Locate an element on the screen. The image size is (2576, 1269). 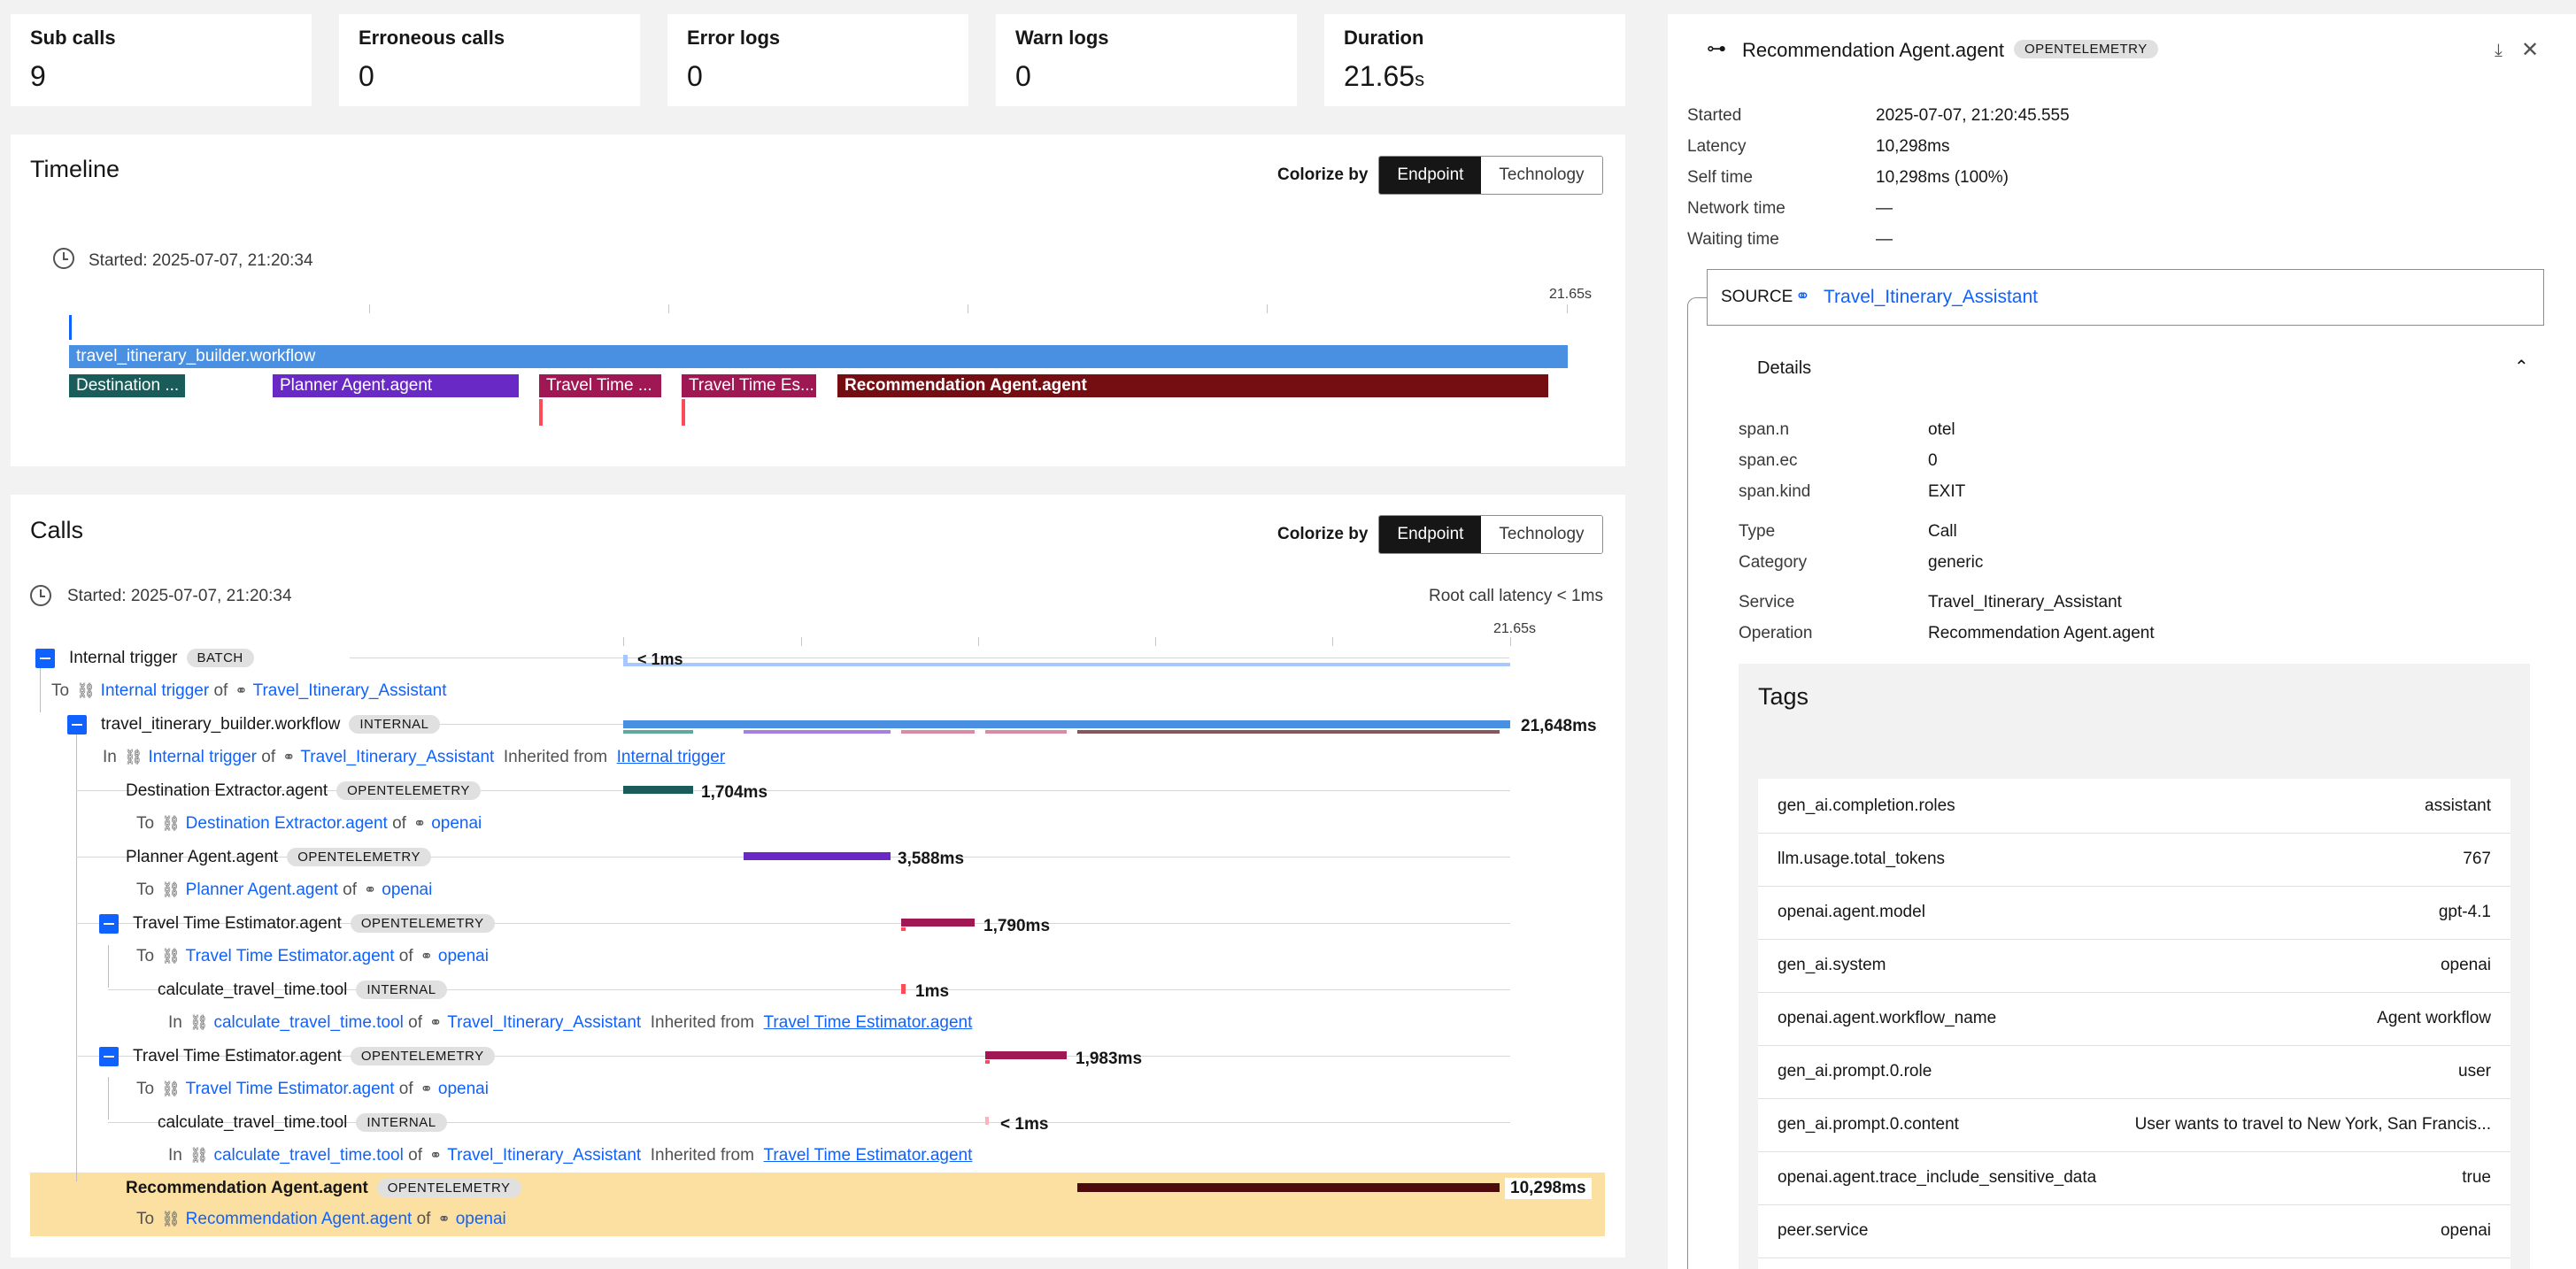
tag-value: 767 is located at coordinates (2477, 859).